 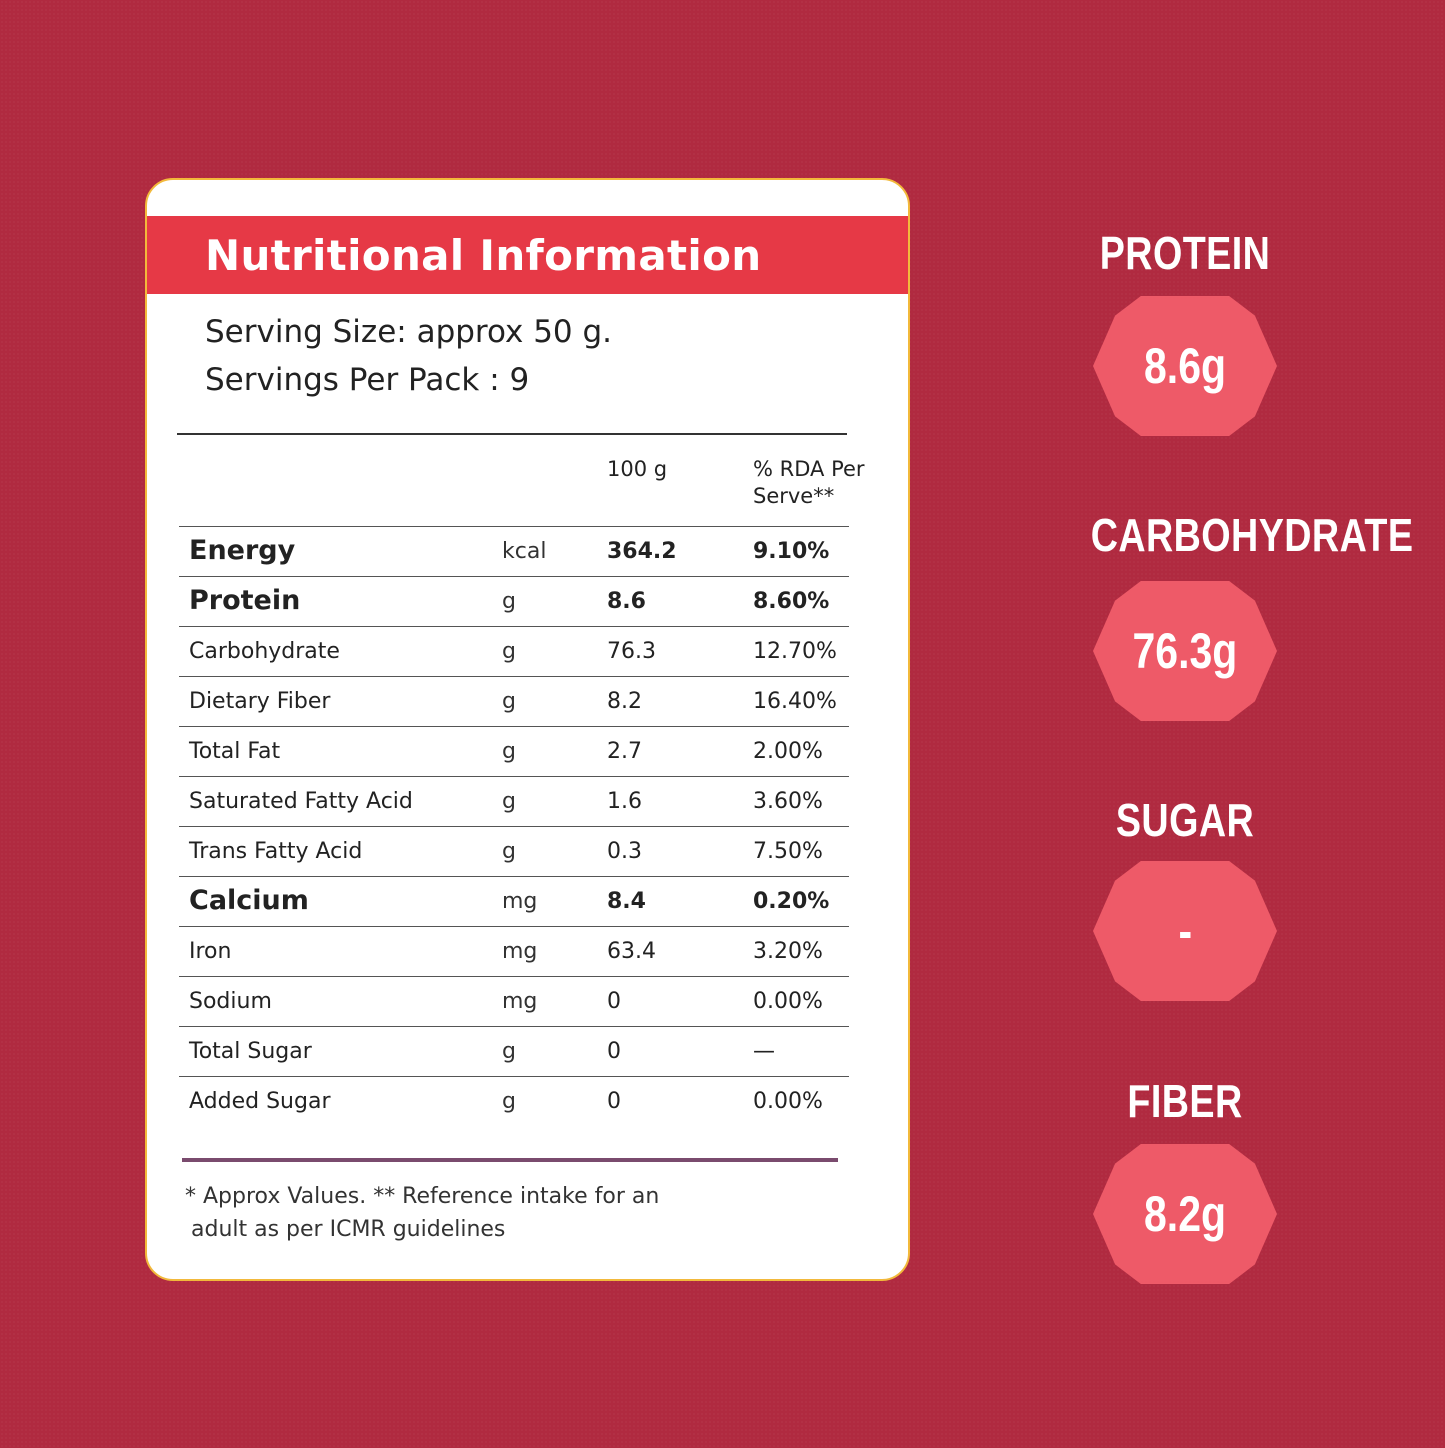 I want to click on nutrient-value: 364.2, so click(x=642, y=551).